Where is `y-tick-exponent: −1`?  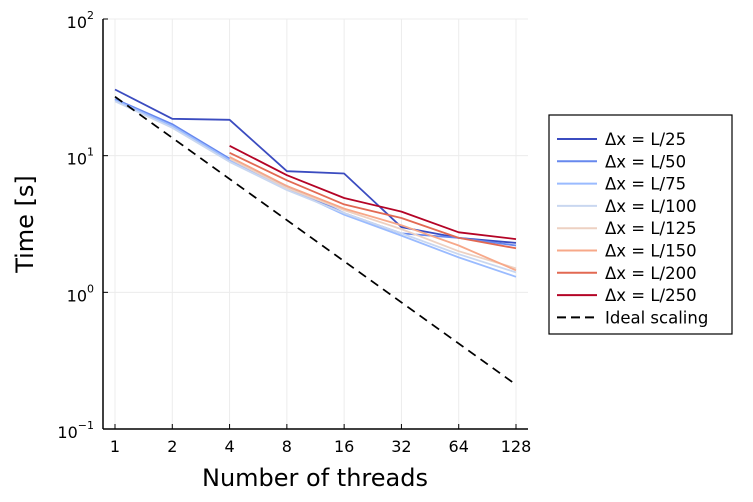 y-tick-exponent: −1 is located at coordinates (86, 425).